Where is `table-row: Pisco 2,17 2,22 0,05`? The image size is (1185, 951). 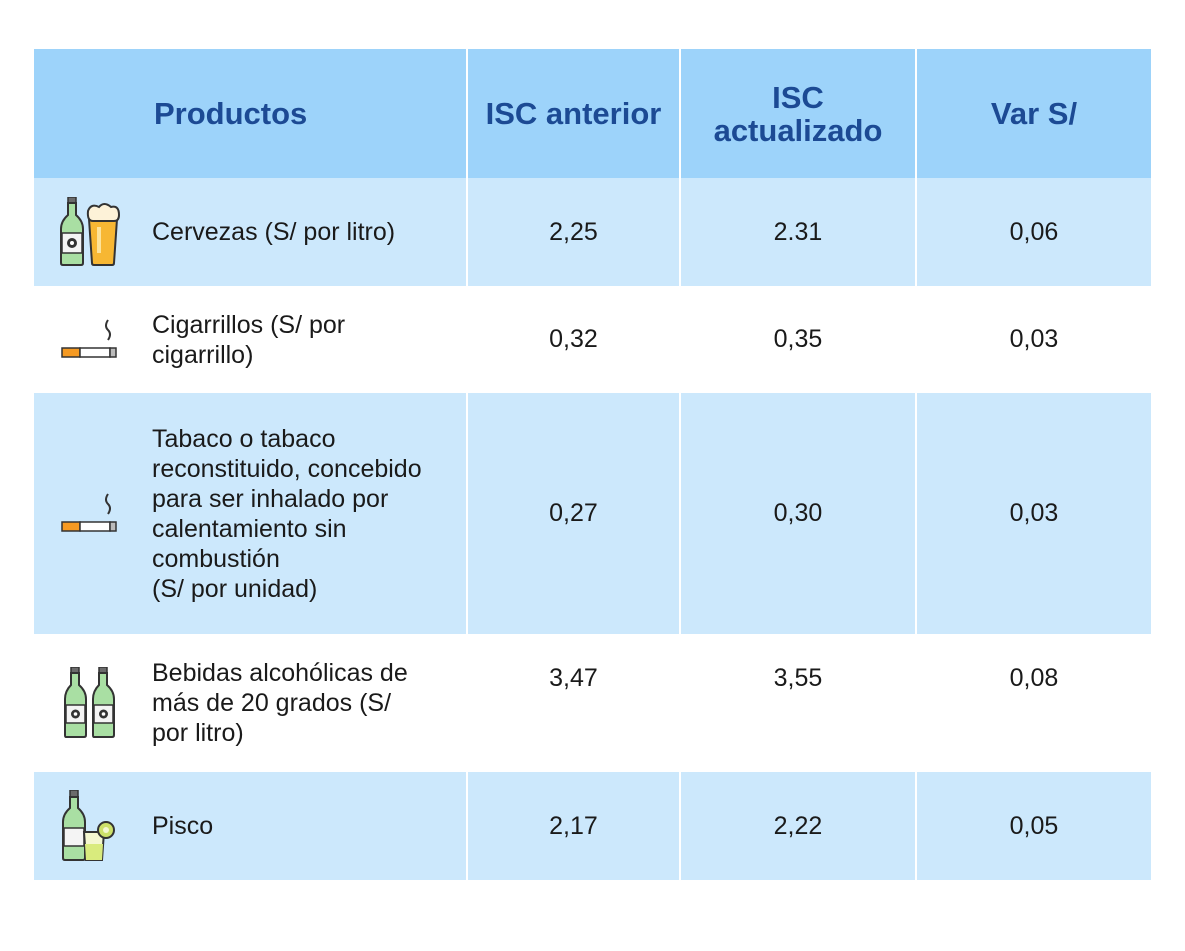 table-row: Pisco 2,17 2,22 0,05 is located at coordinates (592, 826).